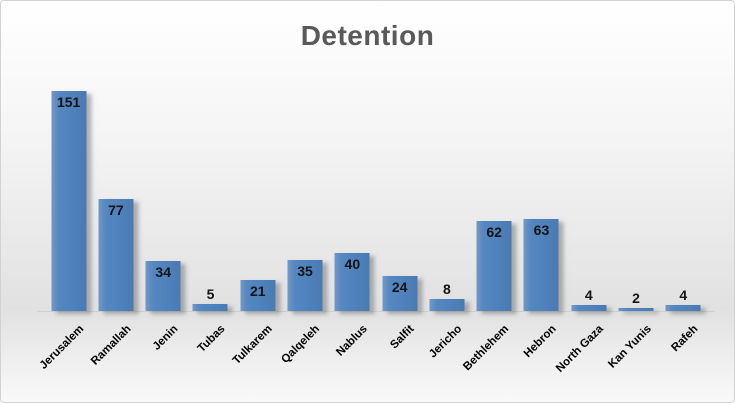  I want to click on bar-slot: 62, so click(494, 201).